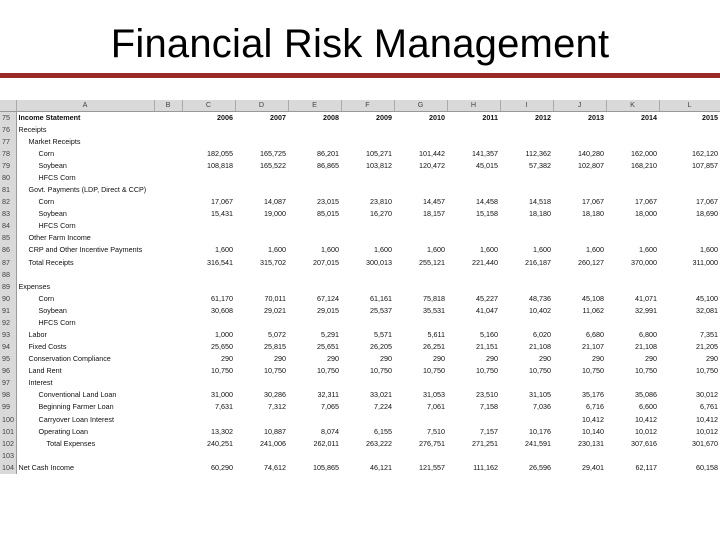 The image size is (720, 540). What do you see at coordinates (705, 262) in the screenshot?
I see `cell: 311,000` at bounding box center [705, 262].